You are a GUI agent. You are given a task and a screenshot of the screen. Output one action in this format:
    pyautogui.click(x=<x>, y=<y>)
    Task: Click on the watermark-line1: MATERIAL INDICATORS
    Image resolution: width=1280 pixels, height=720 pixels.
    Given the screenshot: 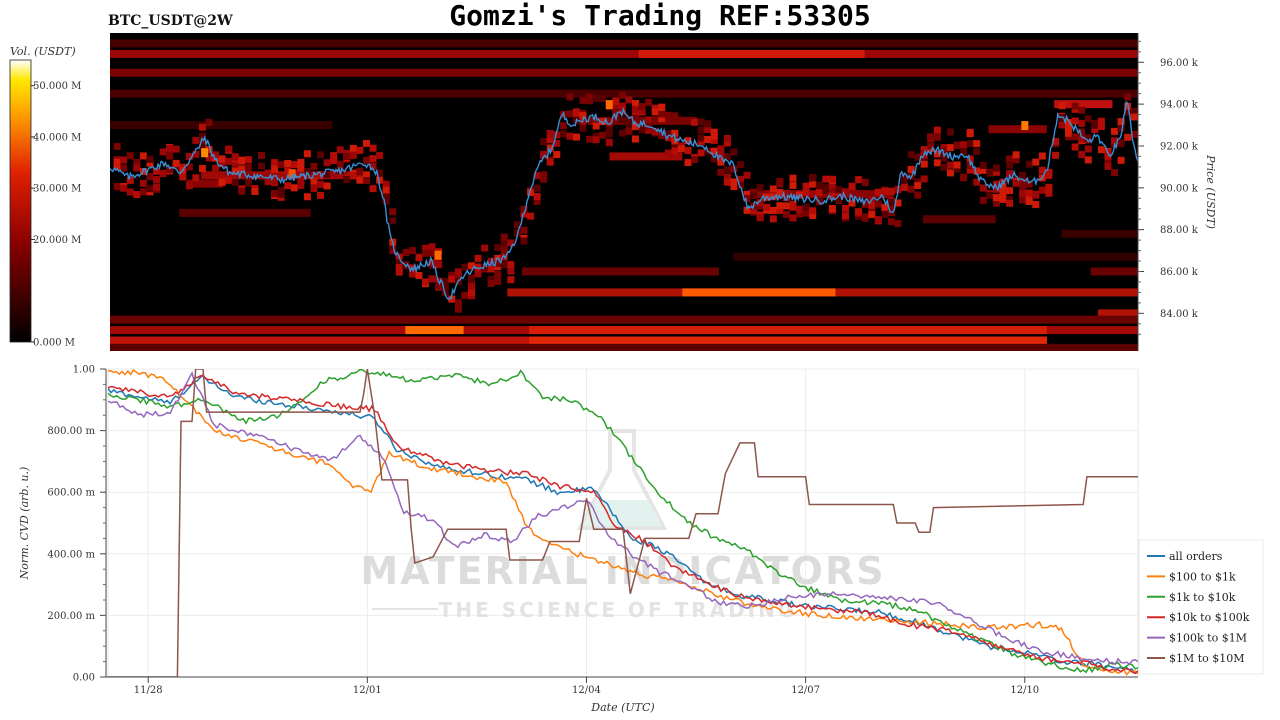 What is the action you would take?
    pyautogui.click(x=622, y=571)
    